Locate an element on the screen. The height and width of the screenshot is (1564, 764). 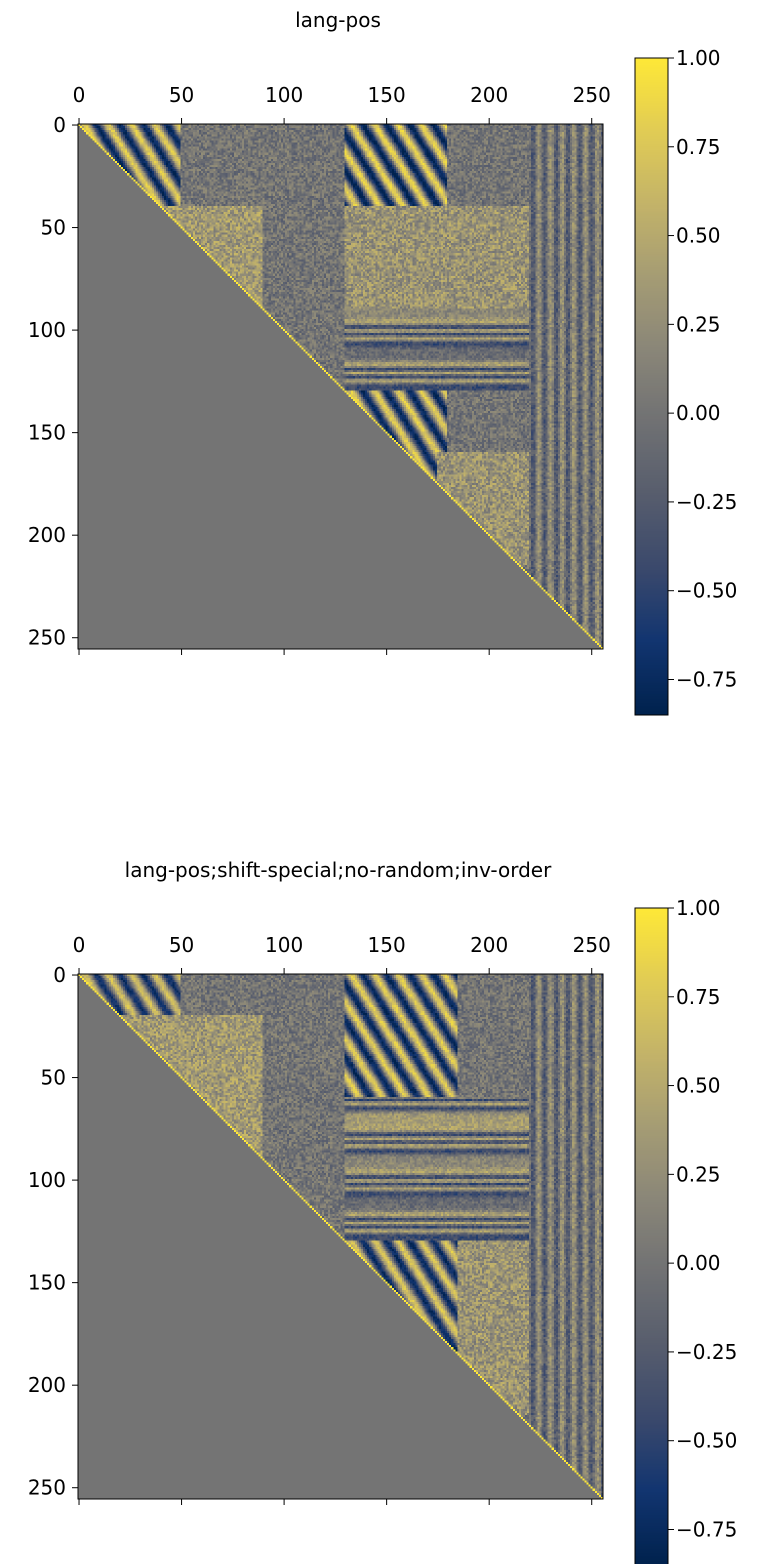
chart-title: lang-pos is located at coordinates (338, 20).